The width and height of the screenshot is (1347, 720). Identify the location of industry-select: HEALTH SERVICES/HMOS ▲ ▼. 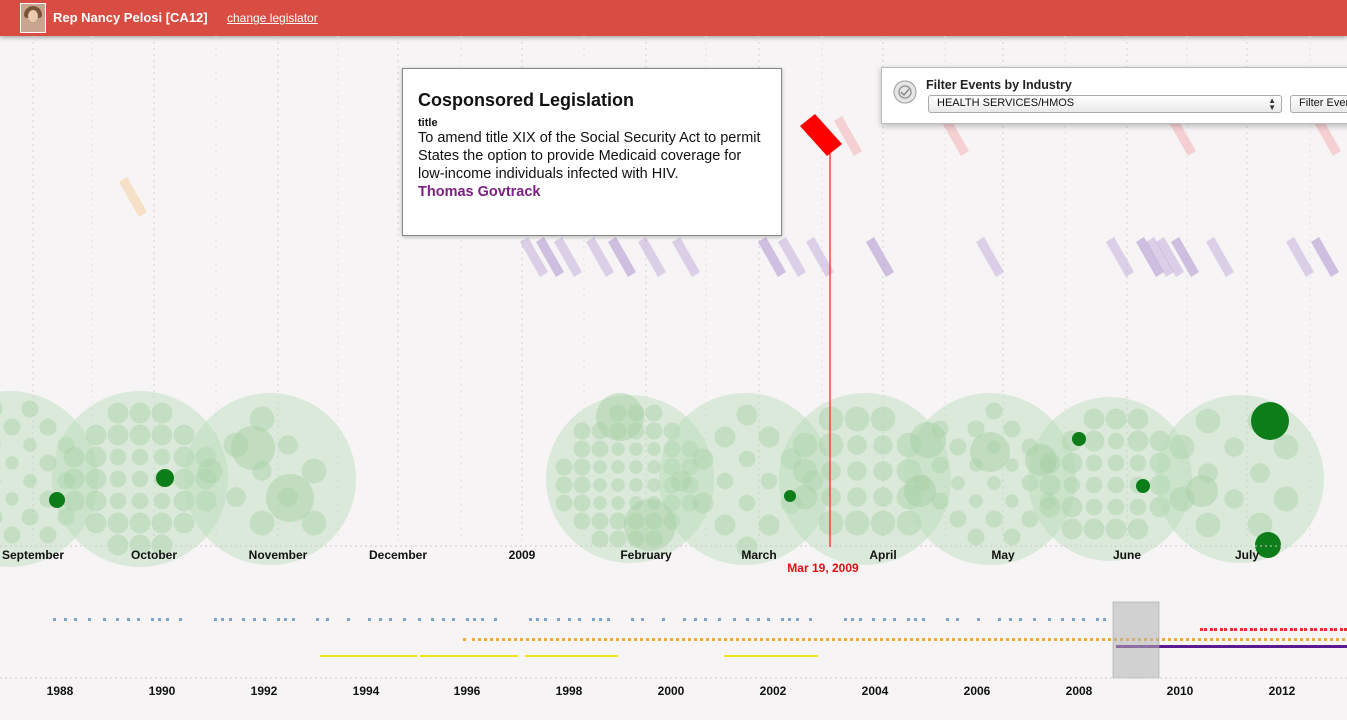
(1105, 104).